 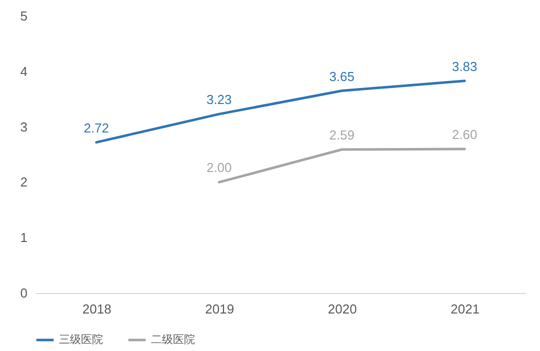 What do you see at coordinates (24, 71) in the screenshot?
I see `y-tick-label: 4` at bounding box center [24, 71].